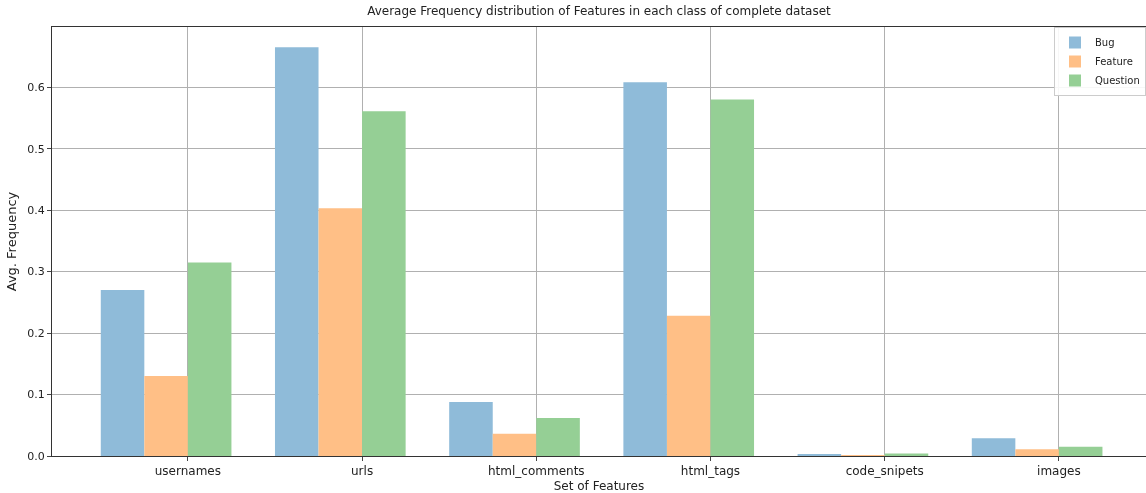 The height and width of the screenshot is (493, 1146). Describe the element at coordinates (710, 471) in the screenshot. I see `x-tick-label: html_tags` at that location.